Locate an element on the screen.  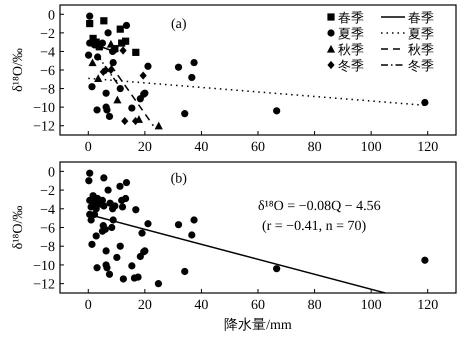
annotation: (a) is located at coordinates (179, 24).